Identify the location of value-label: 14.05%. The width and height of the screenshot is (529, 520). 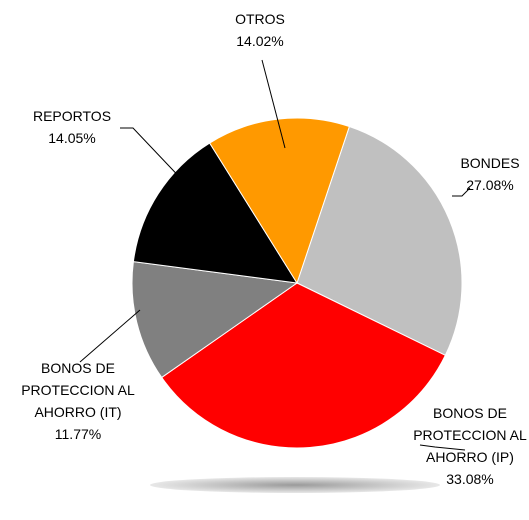
(72, 138).